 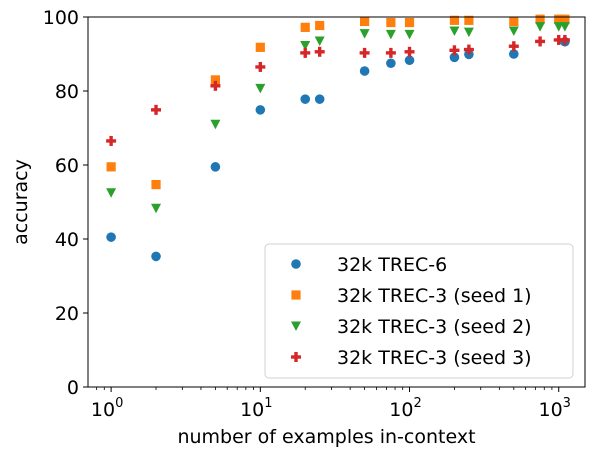 What do you see at coordinates (73, 388) in the screenshot?
I see `y-tick-label: 0` at bounding box center [73, 388].